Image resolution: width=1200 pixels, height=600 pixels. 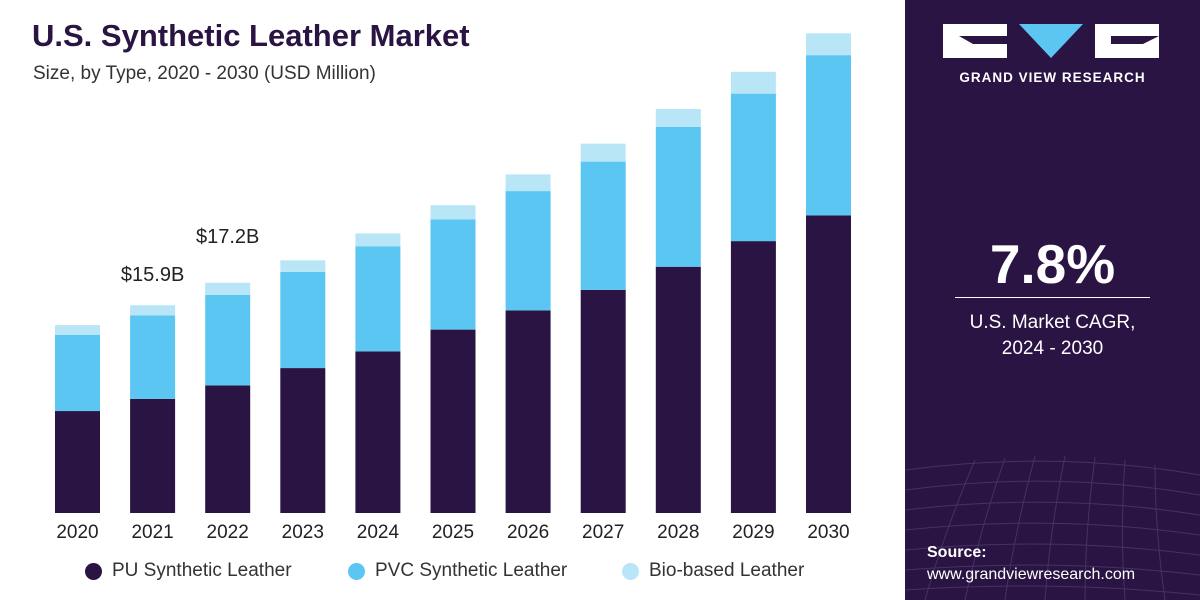 I want to click on legend-label-pu: PU Synthetic Leather, so click(x=202, y=570).